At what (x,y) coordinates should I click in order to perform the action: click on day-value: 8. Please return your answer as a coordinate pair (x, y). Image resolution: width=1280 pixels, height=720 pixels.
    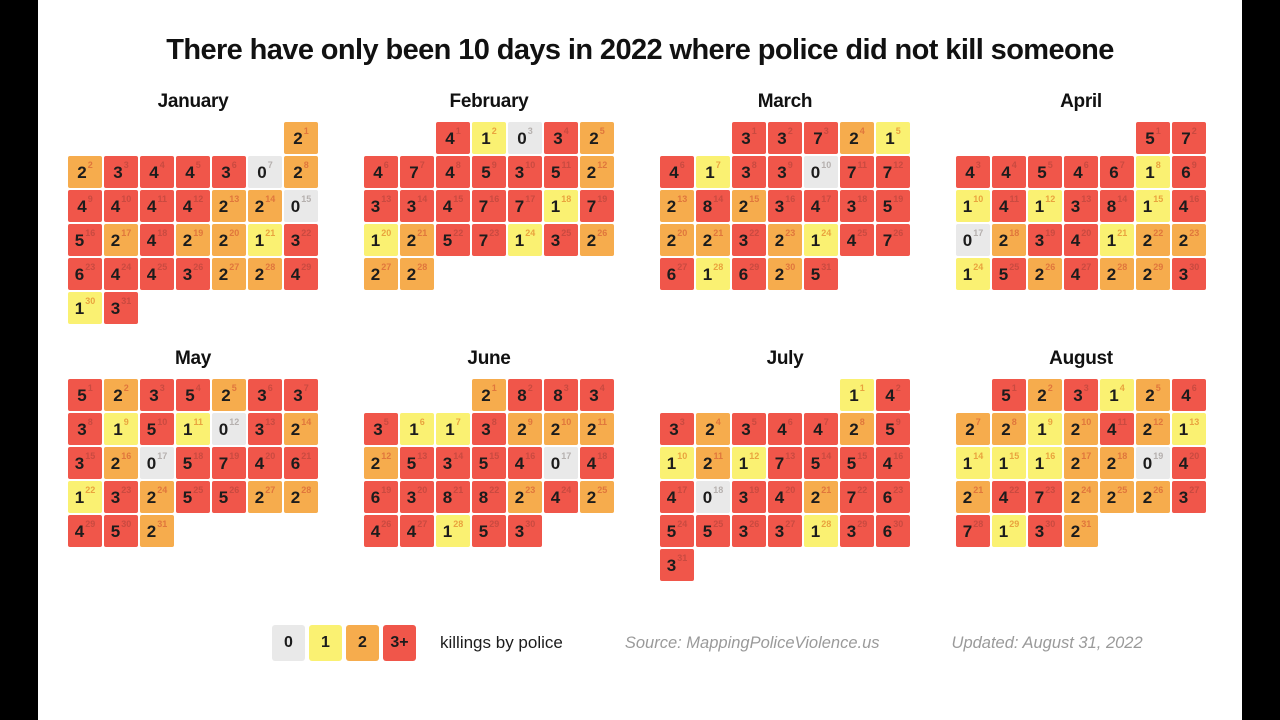
    Looking at the image, I should click on (1111, 206).